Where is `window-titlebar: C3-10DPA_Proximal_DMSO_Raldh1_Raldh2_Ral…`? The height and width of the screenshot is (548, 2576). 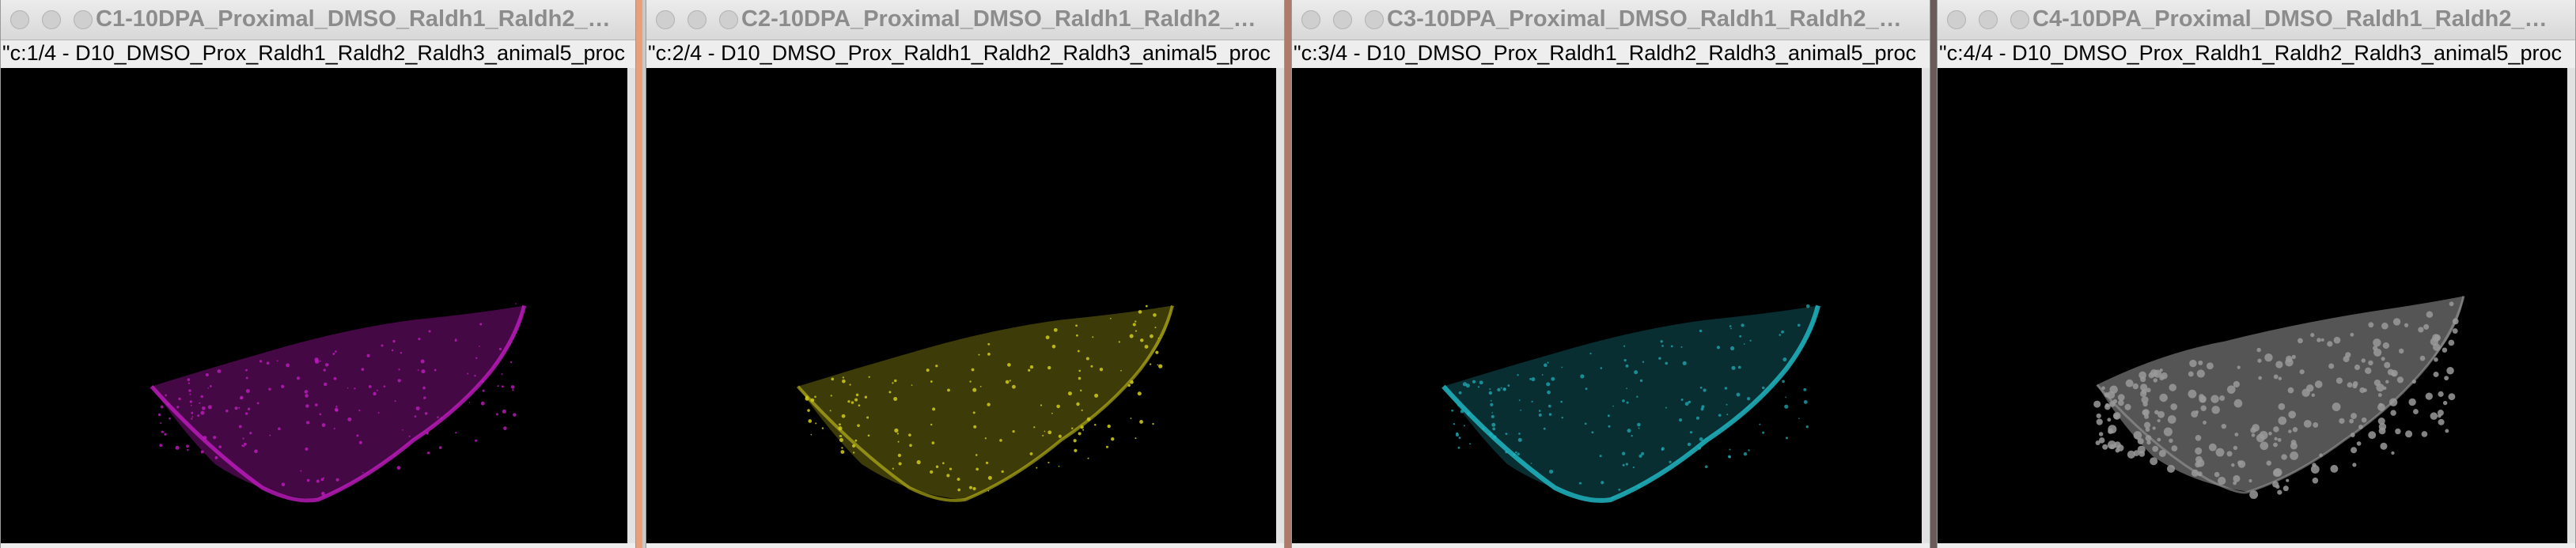 window-titlebar: C3-10DPA_Proximal_DMSO_Raldh1_Raldh2_Ral… is located at coordinates (1611, 20).